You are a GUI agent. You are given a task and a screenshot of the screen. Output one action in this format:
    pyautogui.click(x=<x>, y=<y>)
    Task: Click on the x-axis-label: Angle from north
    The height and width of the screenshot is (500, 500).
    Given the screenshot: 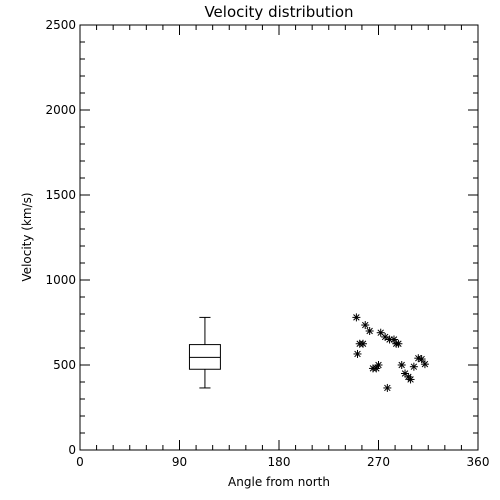 What is the action you would take?
    pyautogui.click(x=279, y=482)
    